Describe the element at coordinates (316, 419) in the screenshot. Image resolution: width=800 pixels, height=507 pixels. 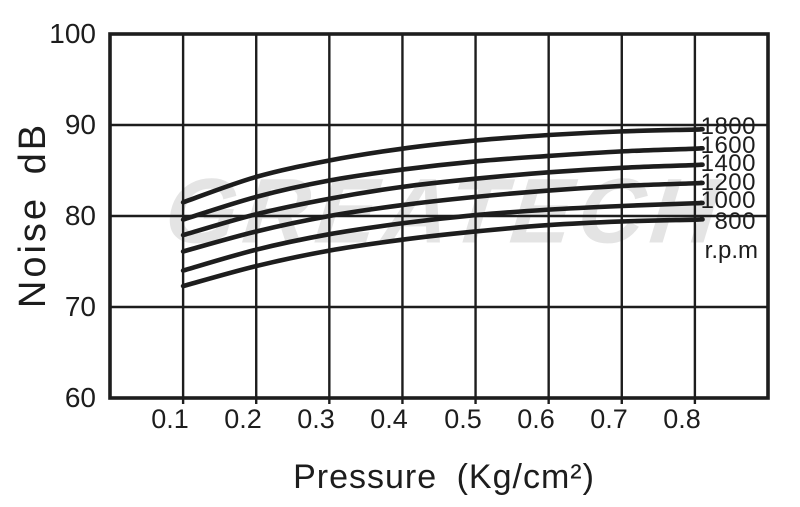
I see `x-tick-label-0-3: 0.3` at that location.